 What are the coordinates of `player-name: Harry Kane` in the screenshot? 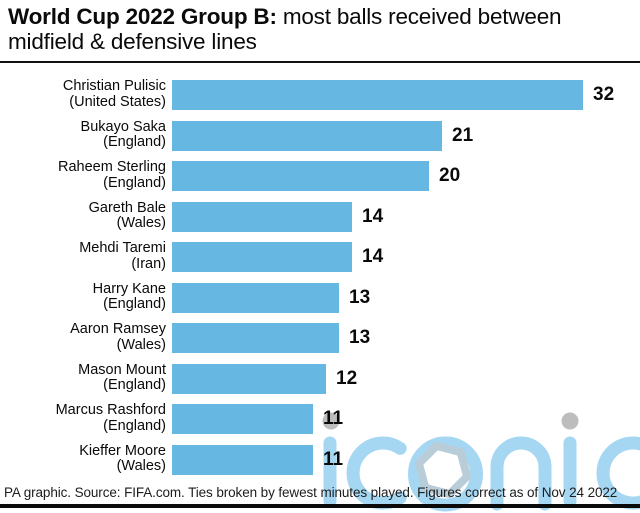 It's located at (129, 288).